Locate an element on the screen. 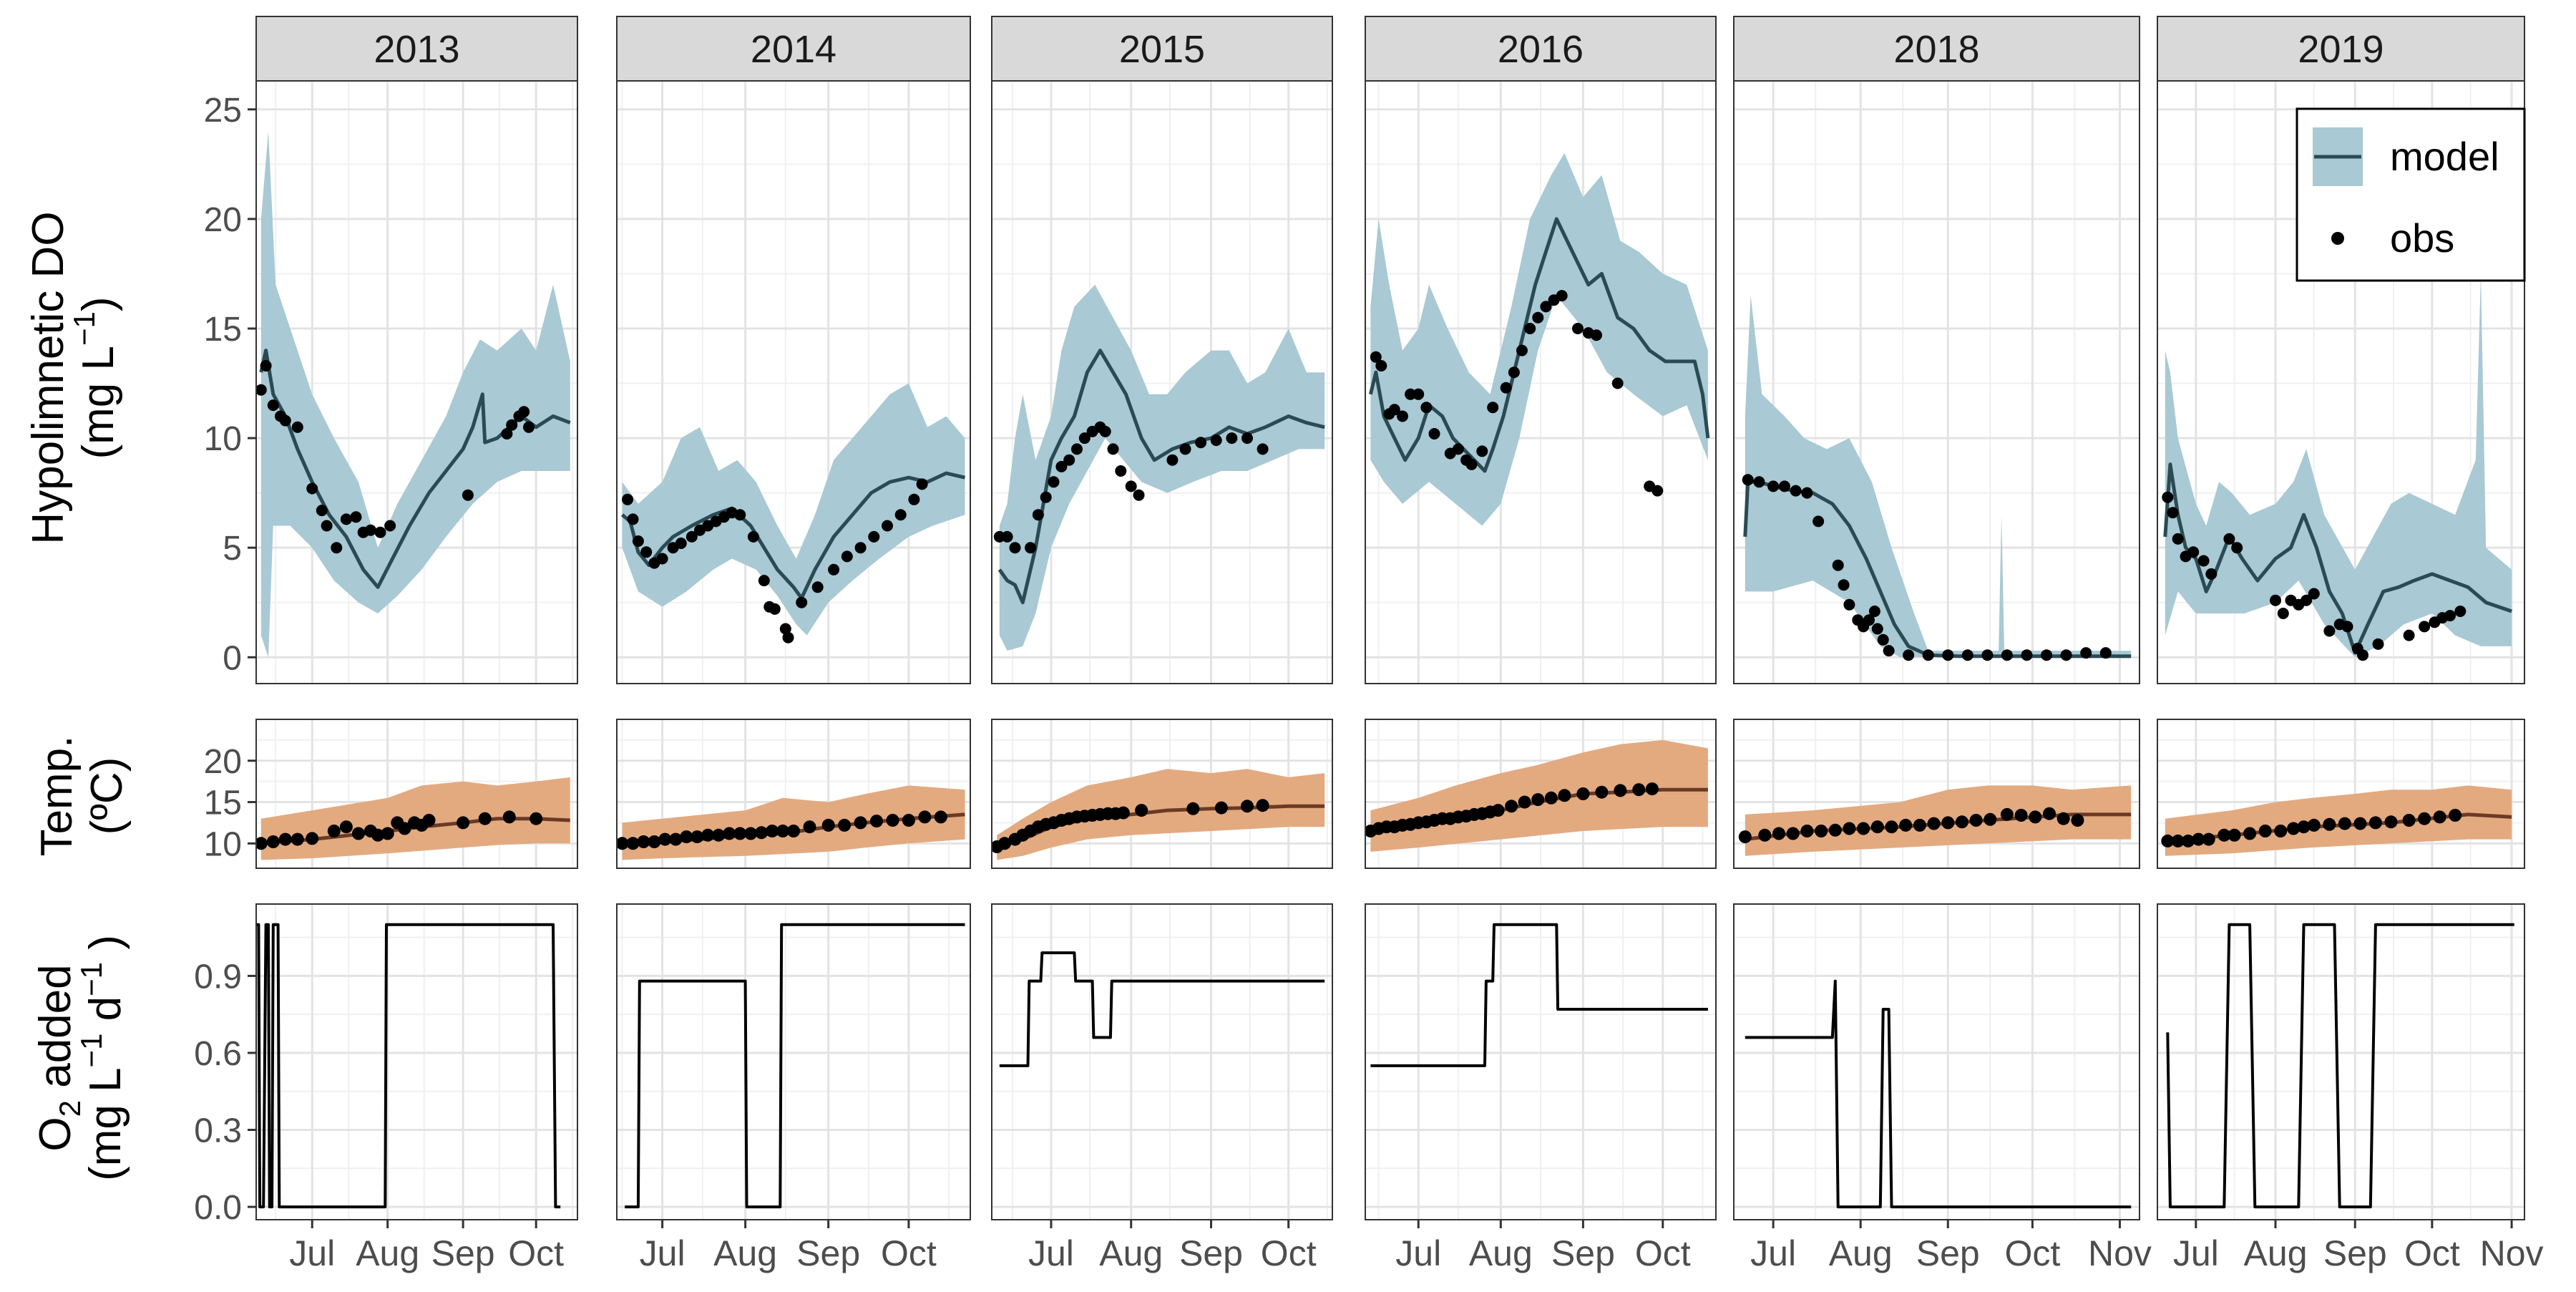 This screenshot has height=1292, width=2576. svg-text: (mg L−1 d−1 ) is located at coordinates (102, 1058).